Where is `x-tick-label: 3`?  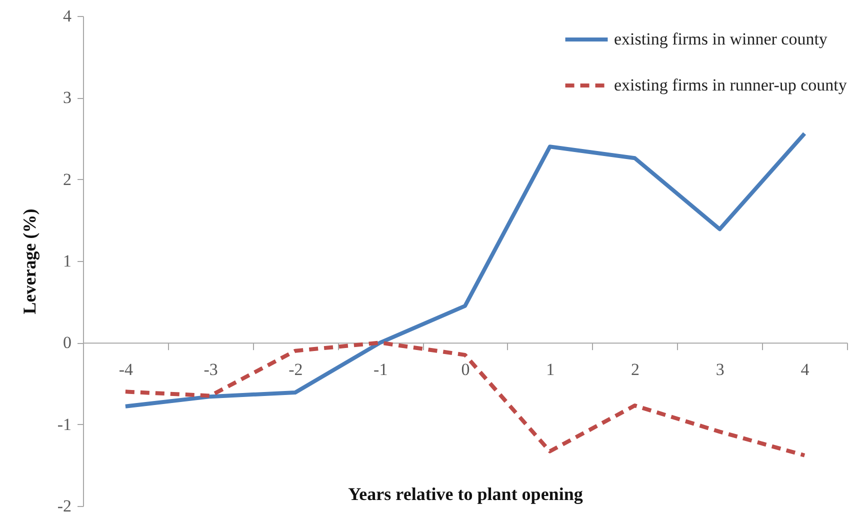 x-tick-label: 3 is located at coordinates (720, 370).